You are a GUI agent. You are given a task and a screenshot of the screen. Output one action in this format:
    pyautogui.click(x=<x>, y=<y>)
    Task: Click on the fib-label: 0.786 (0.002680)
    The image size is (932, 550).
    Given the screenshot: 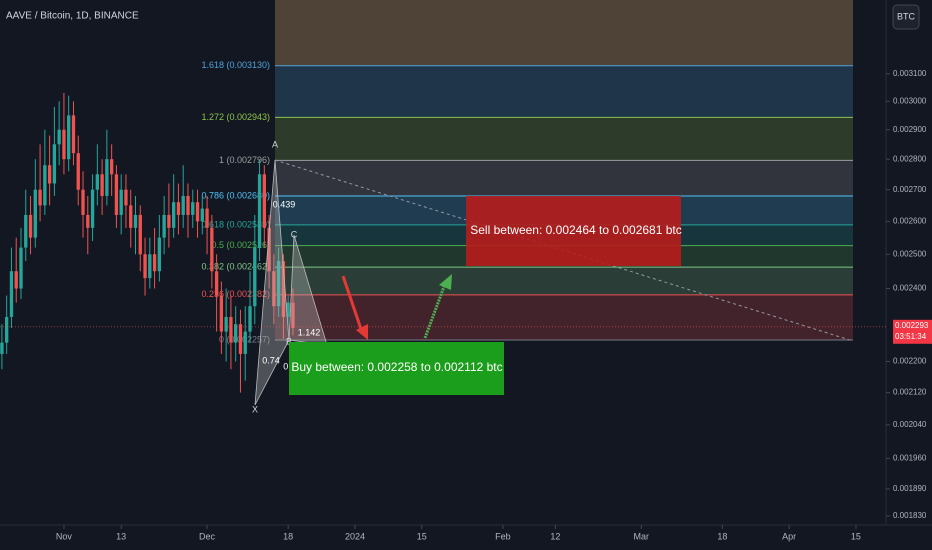 What is the action you would take?
    pyautogui.click(x=235, y=195)
    